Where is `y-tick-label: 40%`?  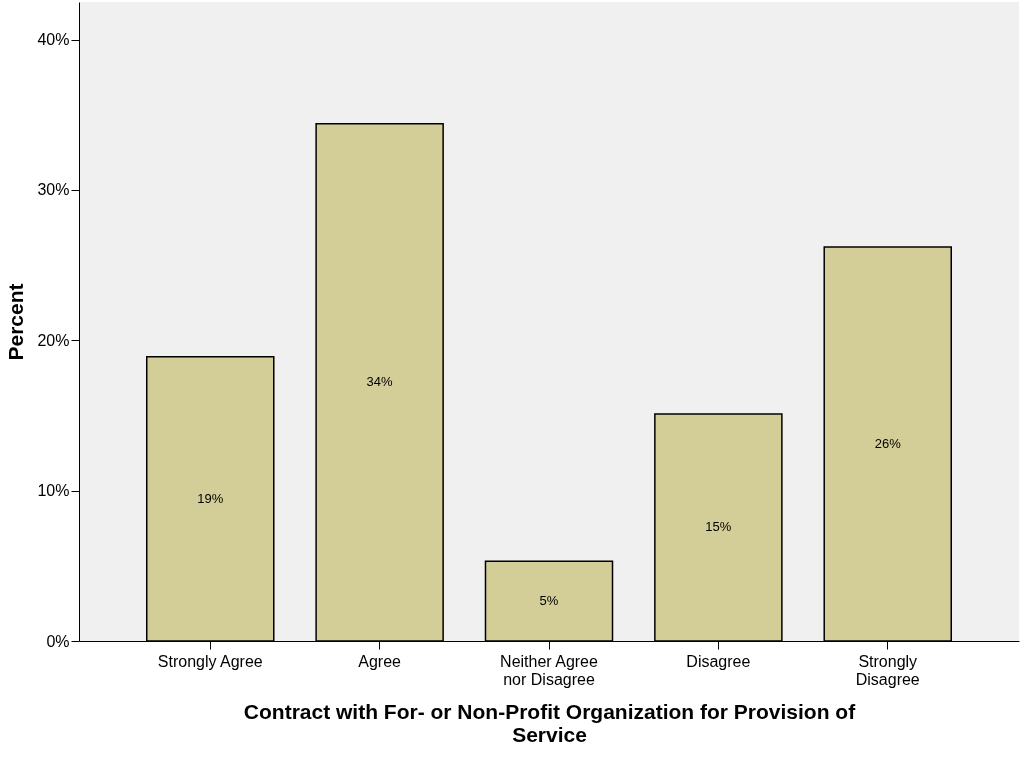
y-tick-label: 40% is located at coordinates (53, 40).